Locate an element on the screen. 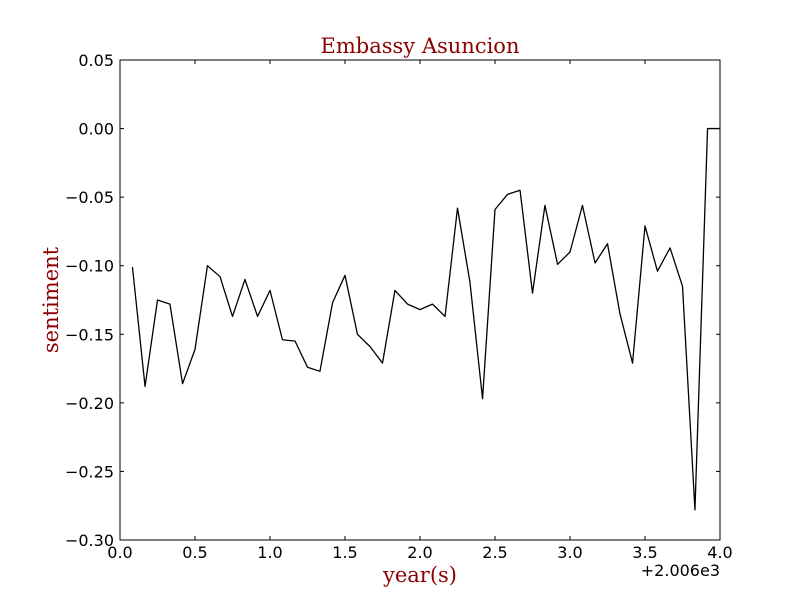  y-tick-label: −0.05 is located at coordinates (89, 197).